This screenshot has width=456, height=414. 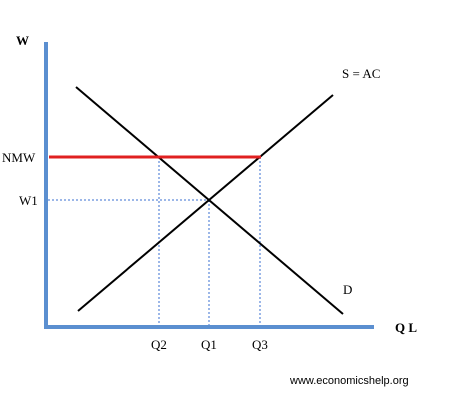 I want to click on q2-label: Q2, so click(x=159, y=344).